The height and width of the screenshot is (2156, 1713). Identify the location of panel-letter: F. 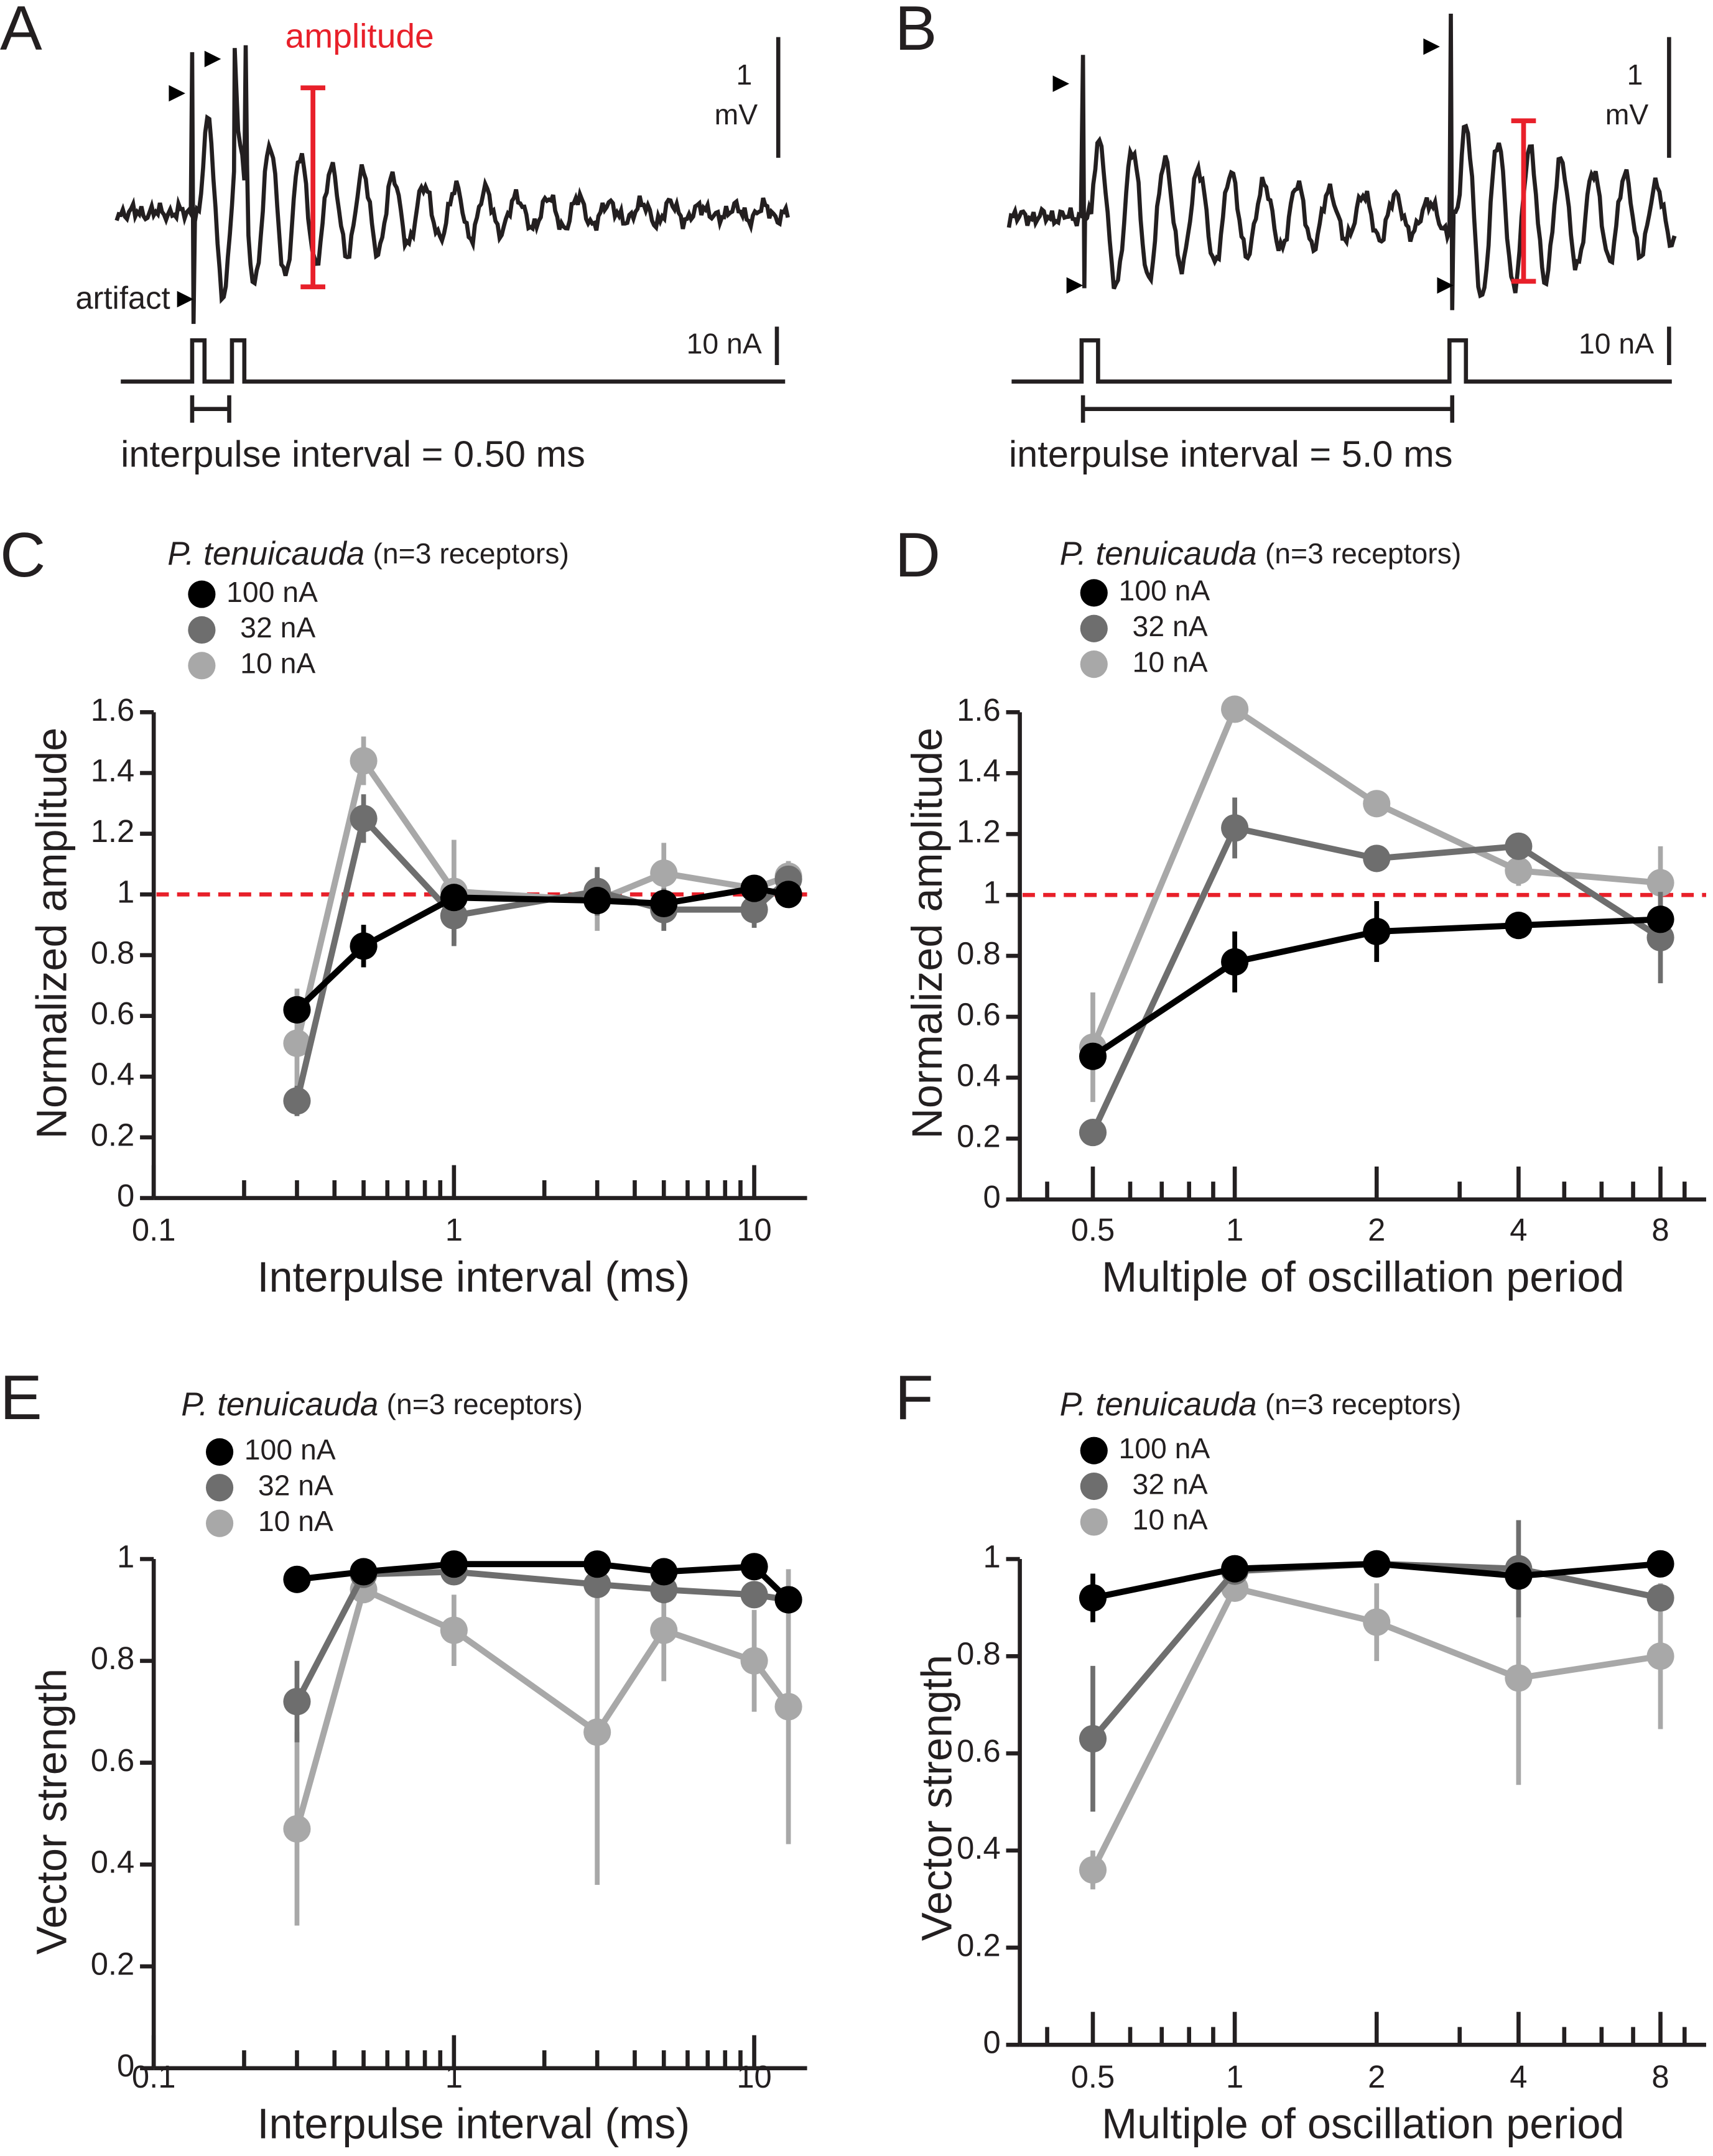
(914, 1397).